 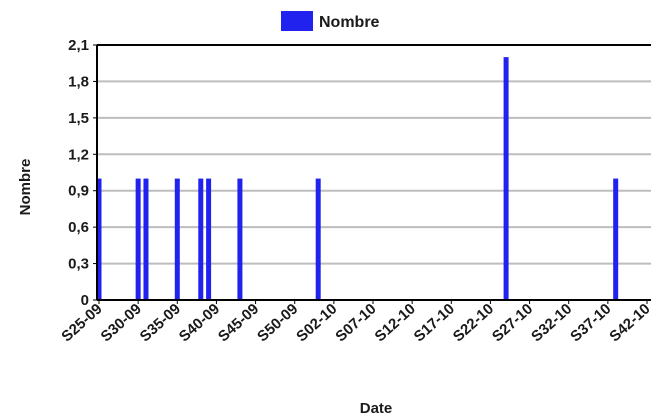 What do you see at coordinates (349, 22) in the screenshot?
I see `legend-label: Nombre` at bounding box center [349, 22].